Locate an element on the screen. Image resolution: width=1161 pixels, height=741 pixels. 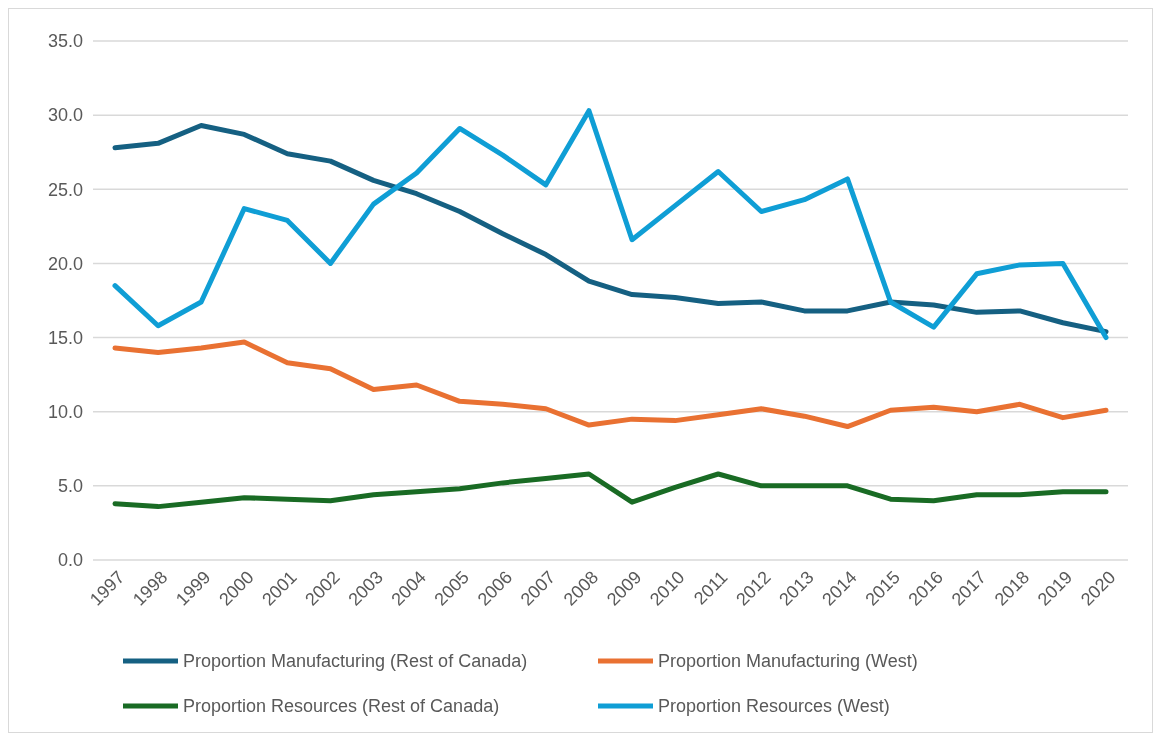
y-tick-label: 5.0 is located at coordinates (70, 486).